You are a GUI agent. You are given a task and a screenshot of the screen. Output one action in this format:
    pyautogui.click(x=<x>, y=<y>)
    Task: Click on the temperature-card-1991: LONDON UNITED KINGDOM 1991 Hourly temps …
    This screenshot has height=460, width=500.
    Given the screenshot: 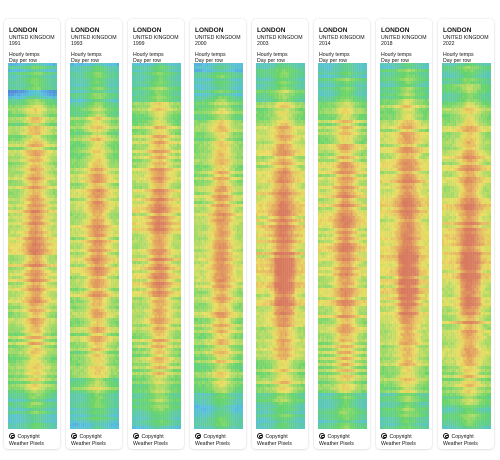 What is the action you would take?
    pyautogui.click(x=32, y=234)
    